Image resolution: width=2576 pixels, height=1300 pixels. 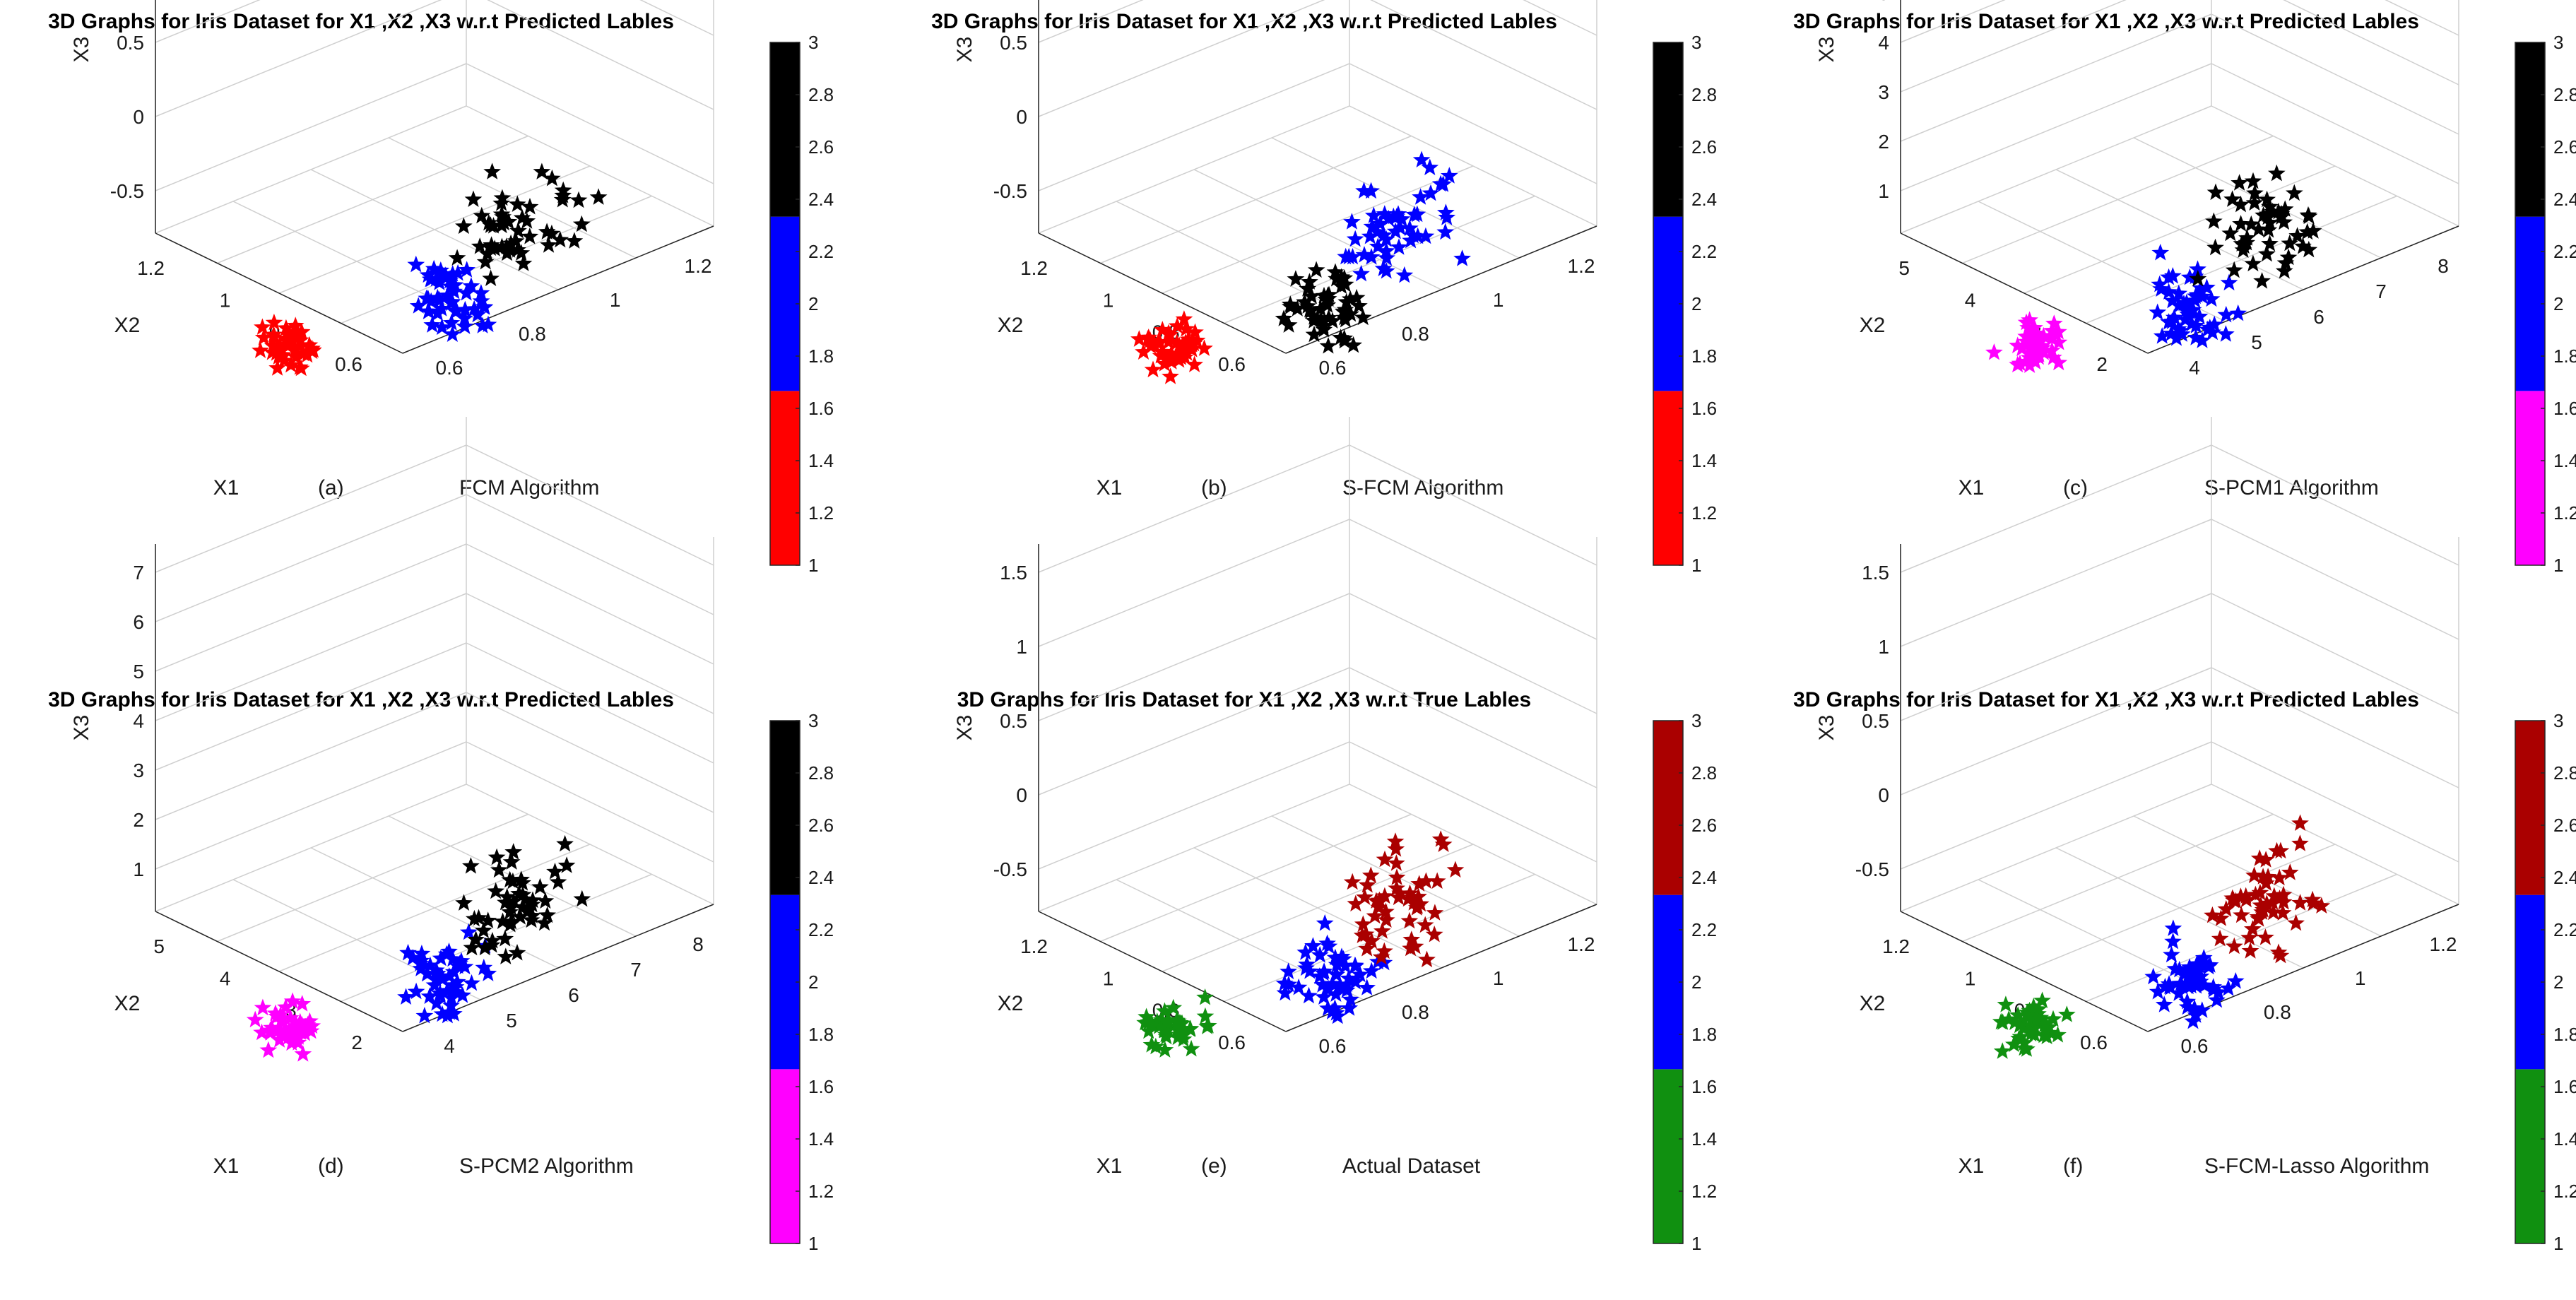 What do you see at coordinates (1883, 92) in the screenshot?
I see `z-tick-label: 3` at bounding box center [1883, 92].